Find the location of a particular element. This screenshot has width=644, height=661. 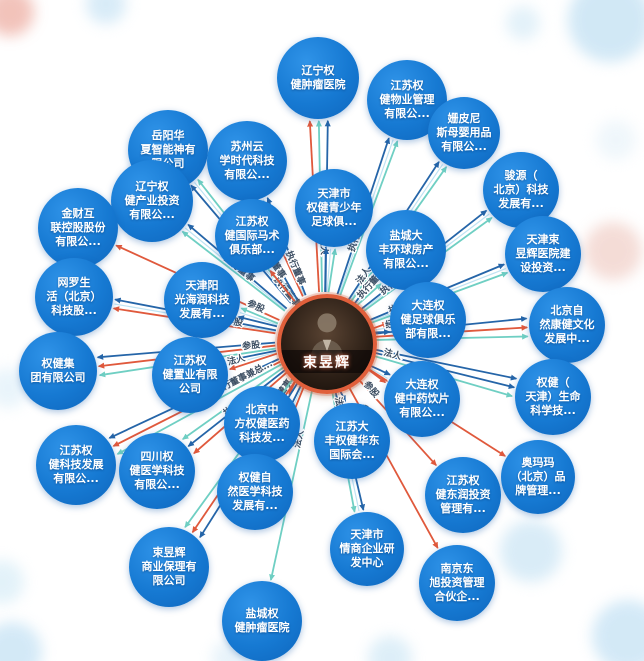

company-node-label-line: 权健青少年 is located at coordinates (334, 207).